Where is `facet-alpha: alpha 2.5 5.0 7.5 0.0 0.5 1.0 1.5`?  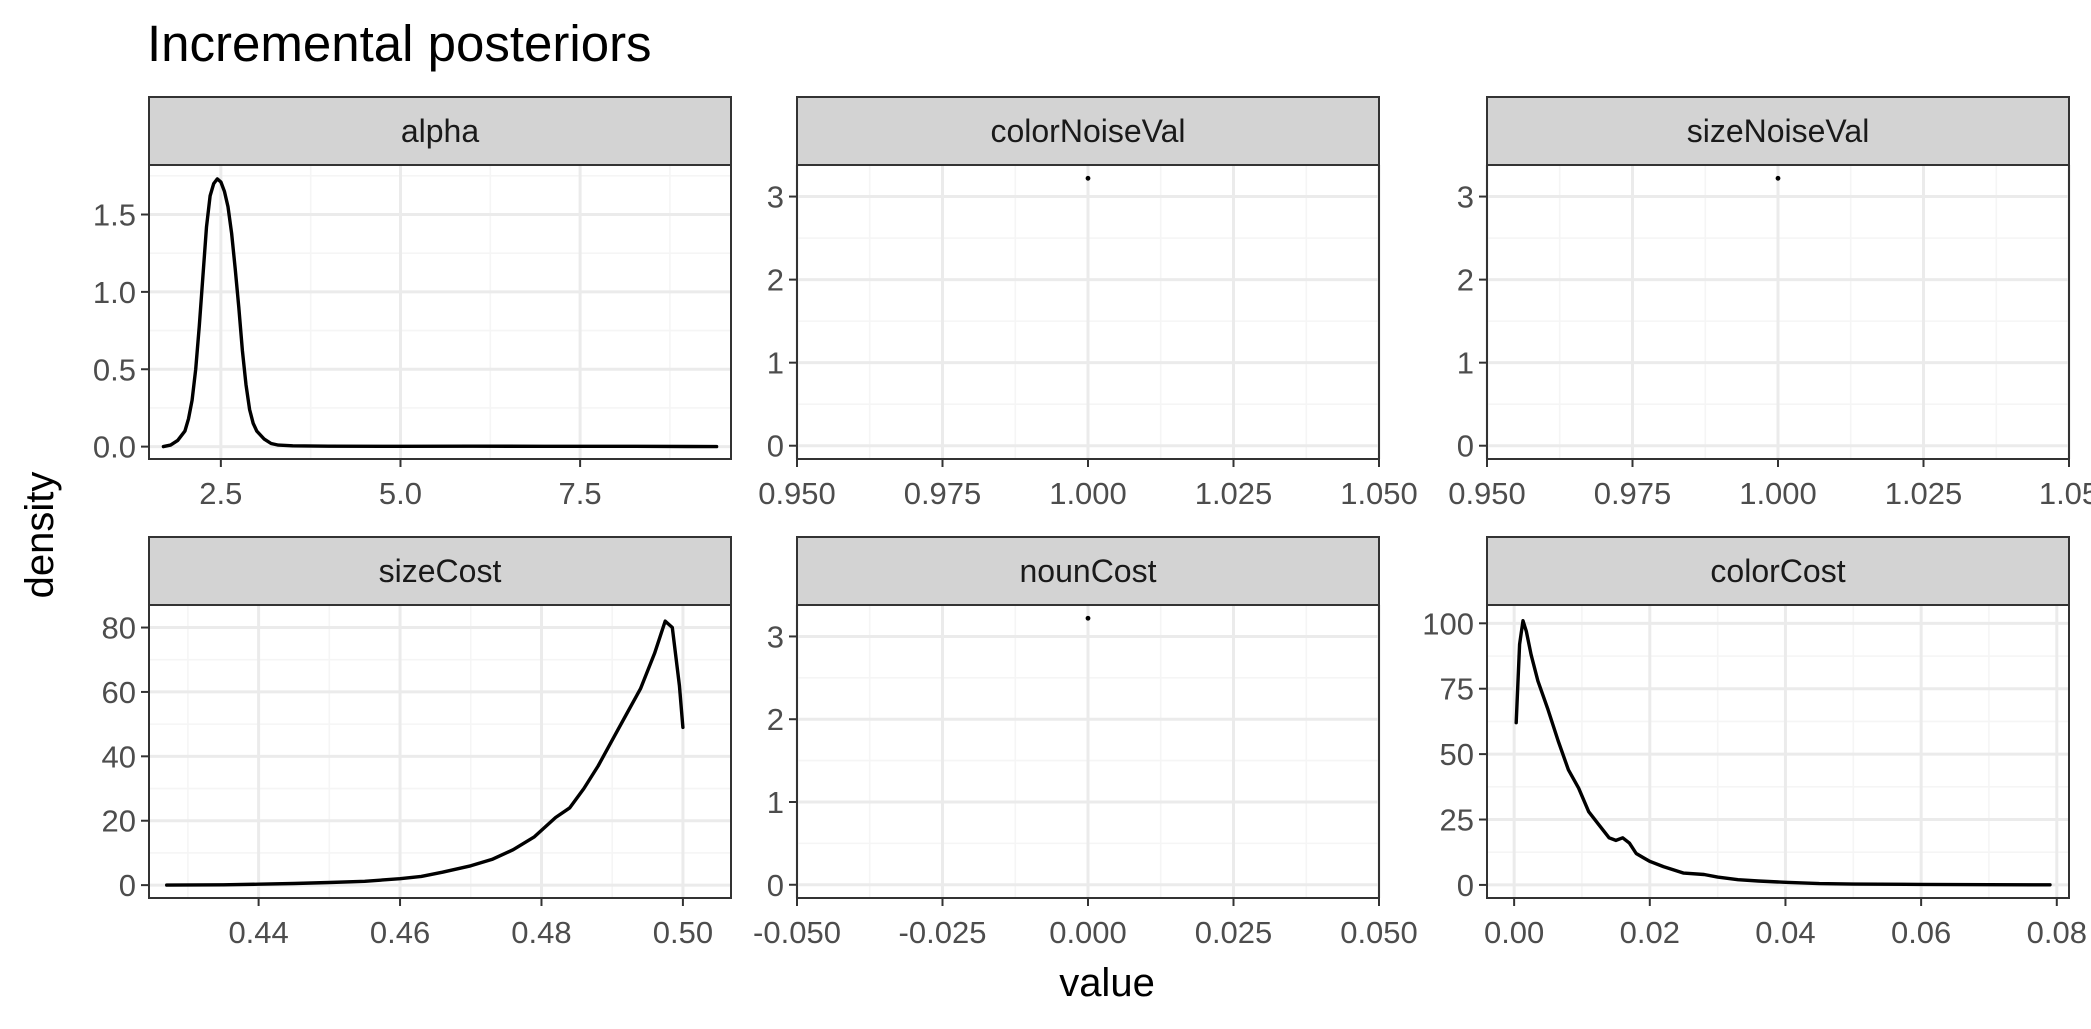 facet-alpha: alpha 2.5 5.0 7.5 0.0 0.5 1.0 1.5 is located at coordinates (412, 303).